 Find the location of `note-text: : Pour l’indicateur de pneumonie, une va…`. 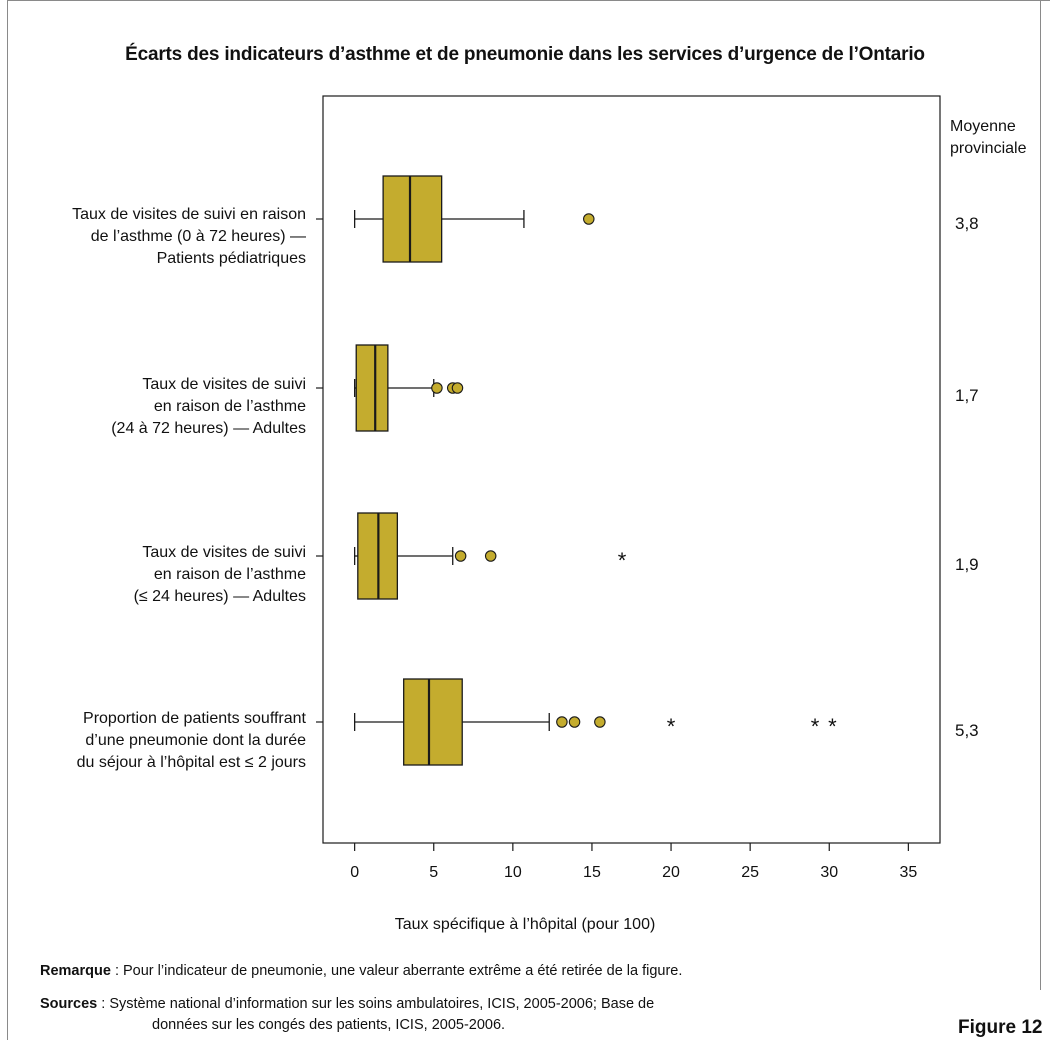

note-text: : Pour l’indicateur de pneumonie, une va… is located at coordinates (396, 971).